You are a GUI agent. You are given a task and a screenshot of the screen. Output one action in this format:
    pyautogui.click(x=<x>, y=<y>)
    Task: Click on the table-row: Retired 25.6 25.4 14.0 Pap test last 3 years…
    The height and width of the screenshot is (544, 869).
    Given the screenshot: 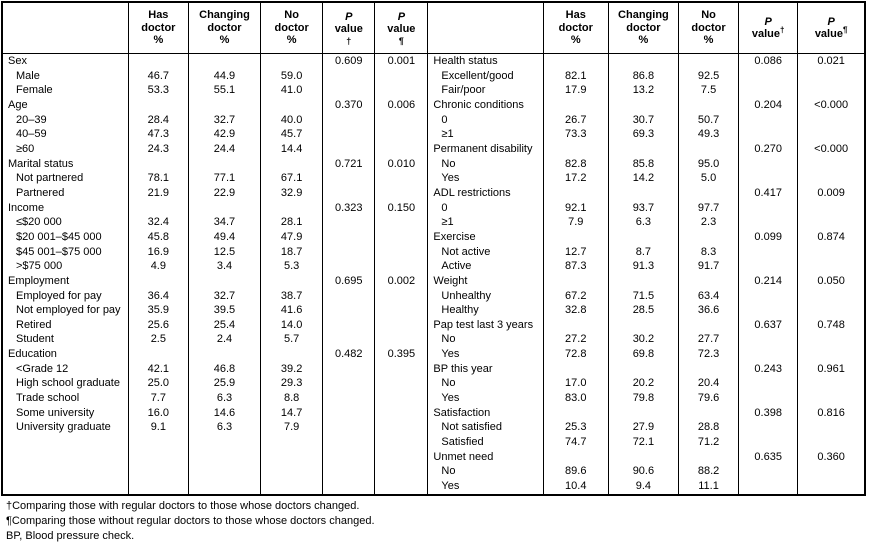 What is the action you would take?
    pyautogui.click(x=433, y=325)
    